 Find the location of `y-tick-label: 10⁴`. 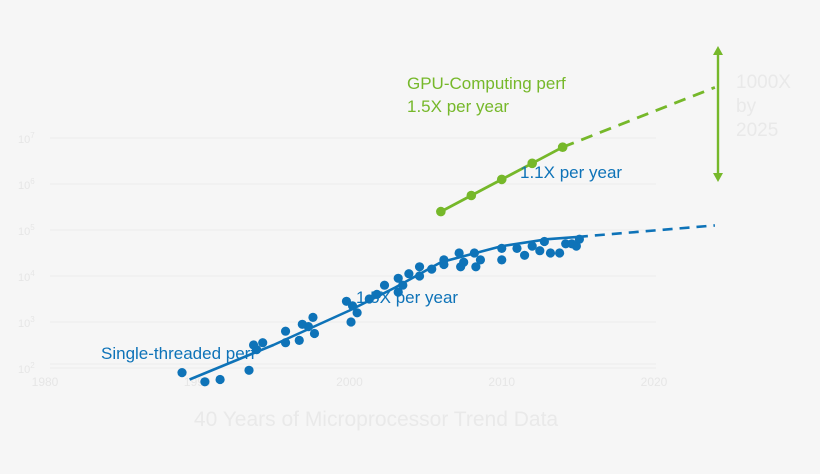

y-tick-label: 10⁴ is located at coordinates (26, 276).